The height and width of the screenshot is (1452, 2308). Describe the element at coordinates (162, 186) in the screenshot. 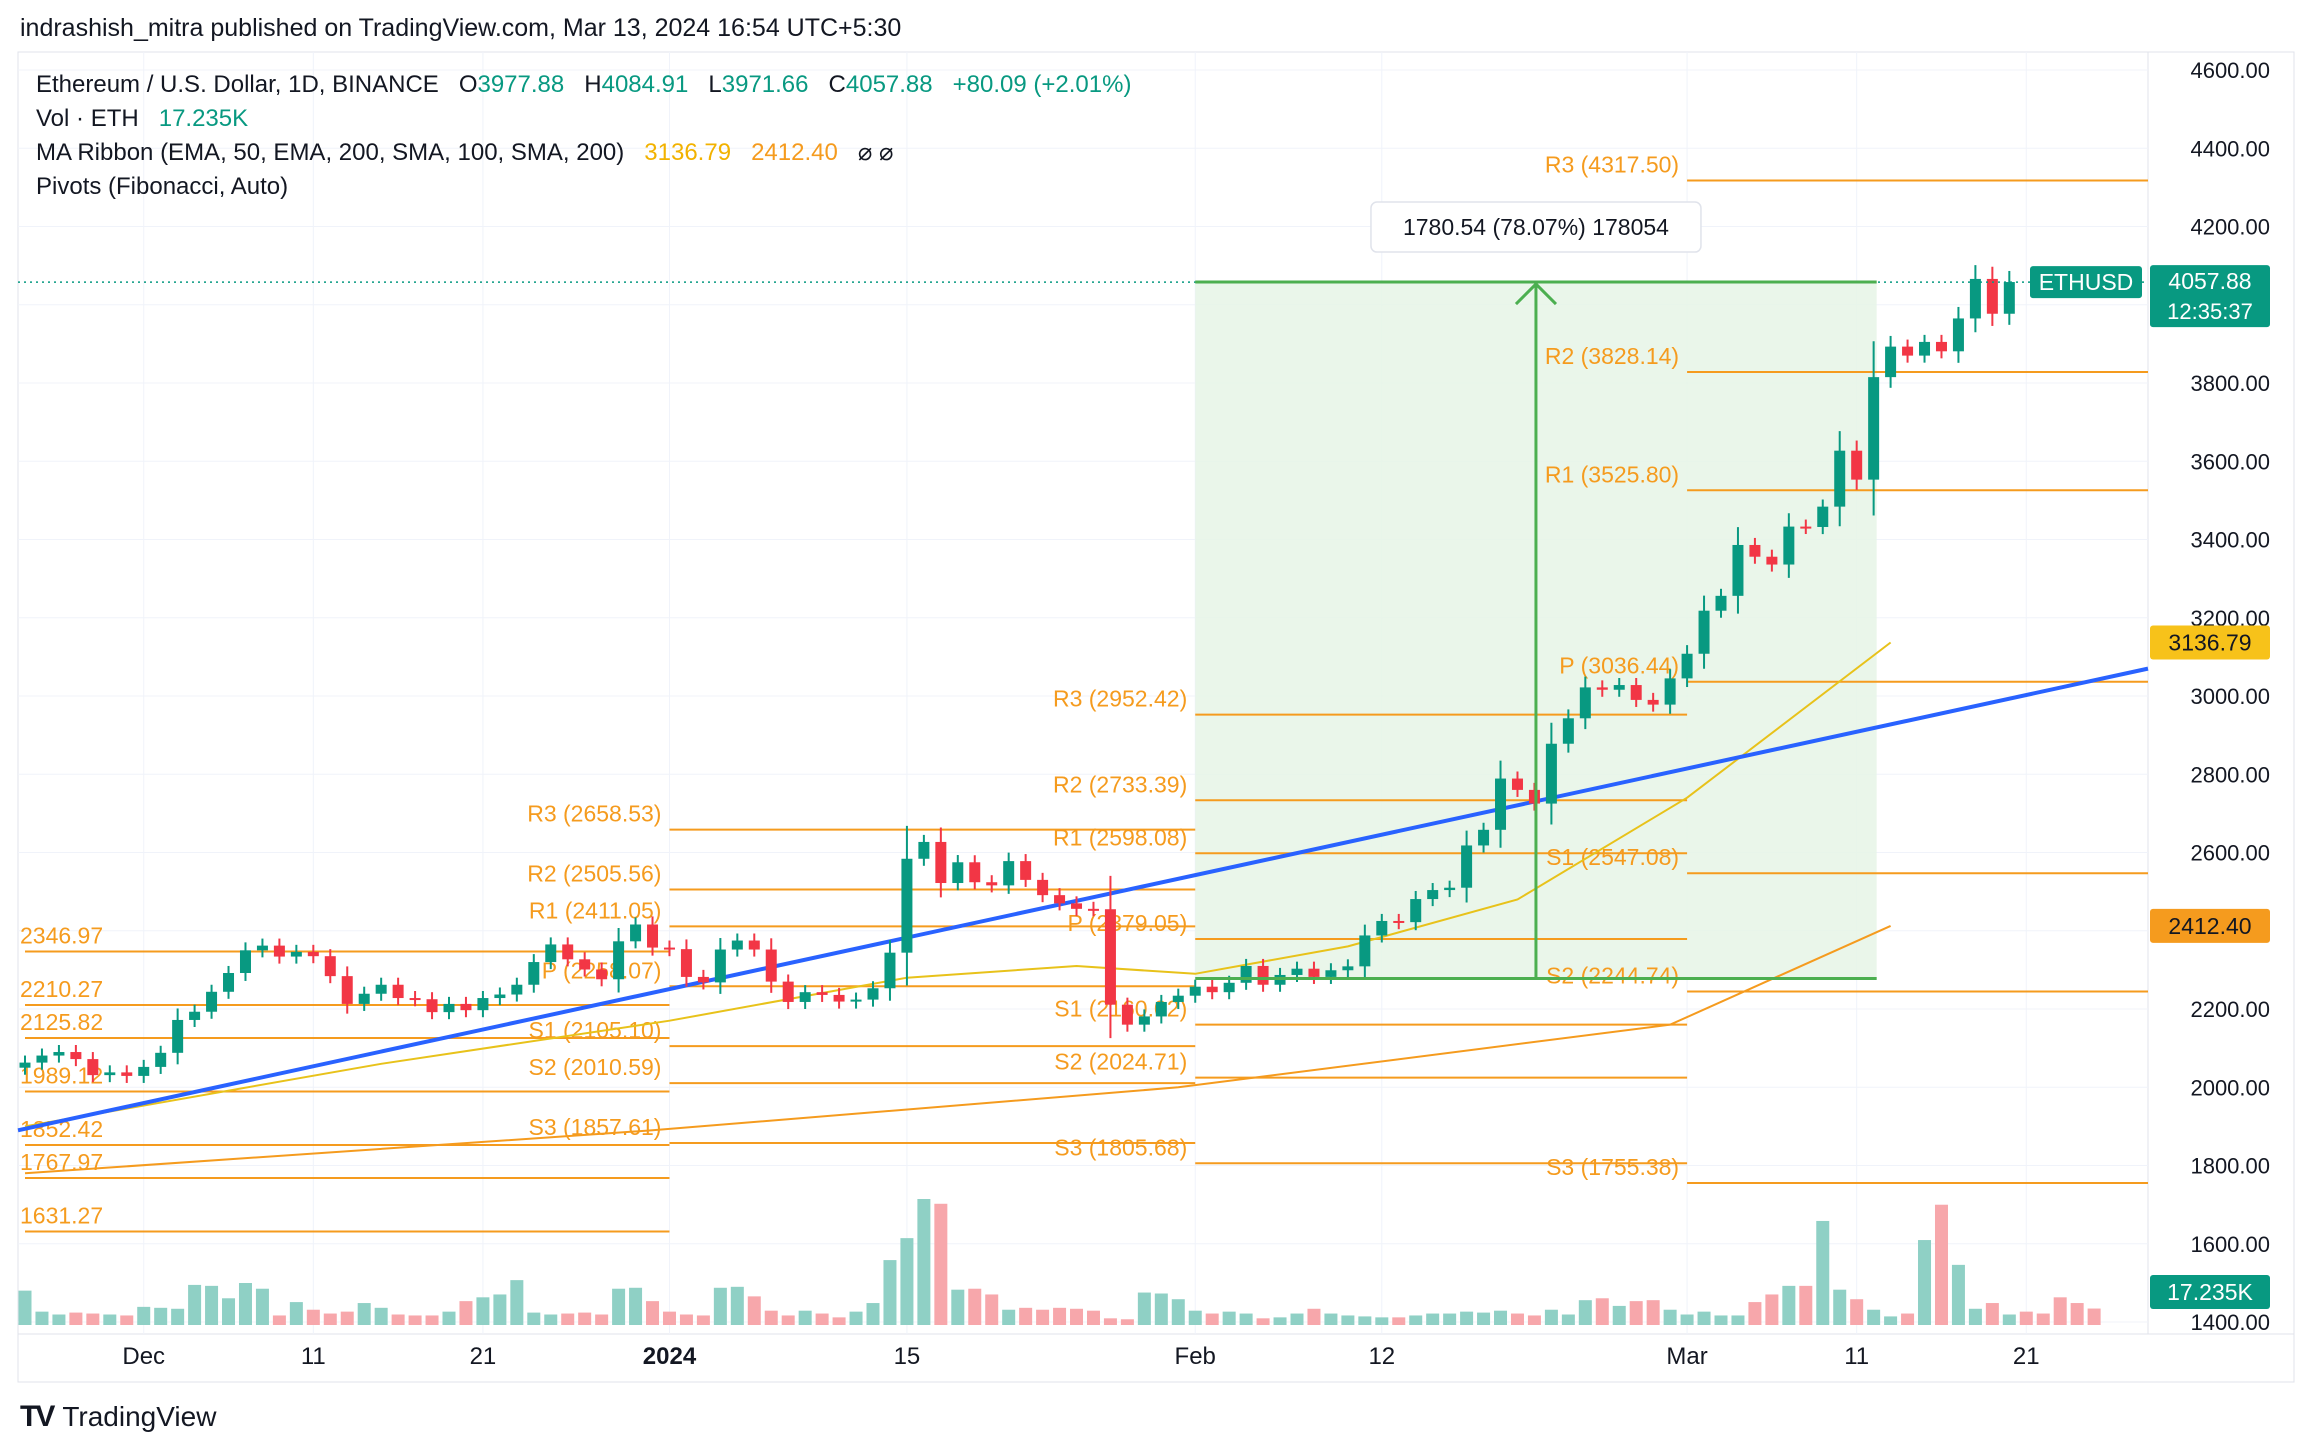

I see `legend-pivots-label: Pivots (Fibonacci, Auto)` at that location.